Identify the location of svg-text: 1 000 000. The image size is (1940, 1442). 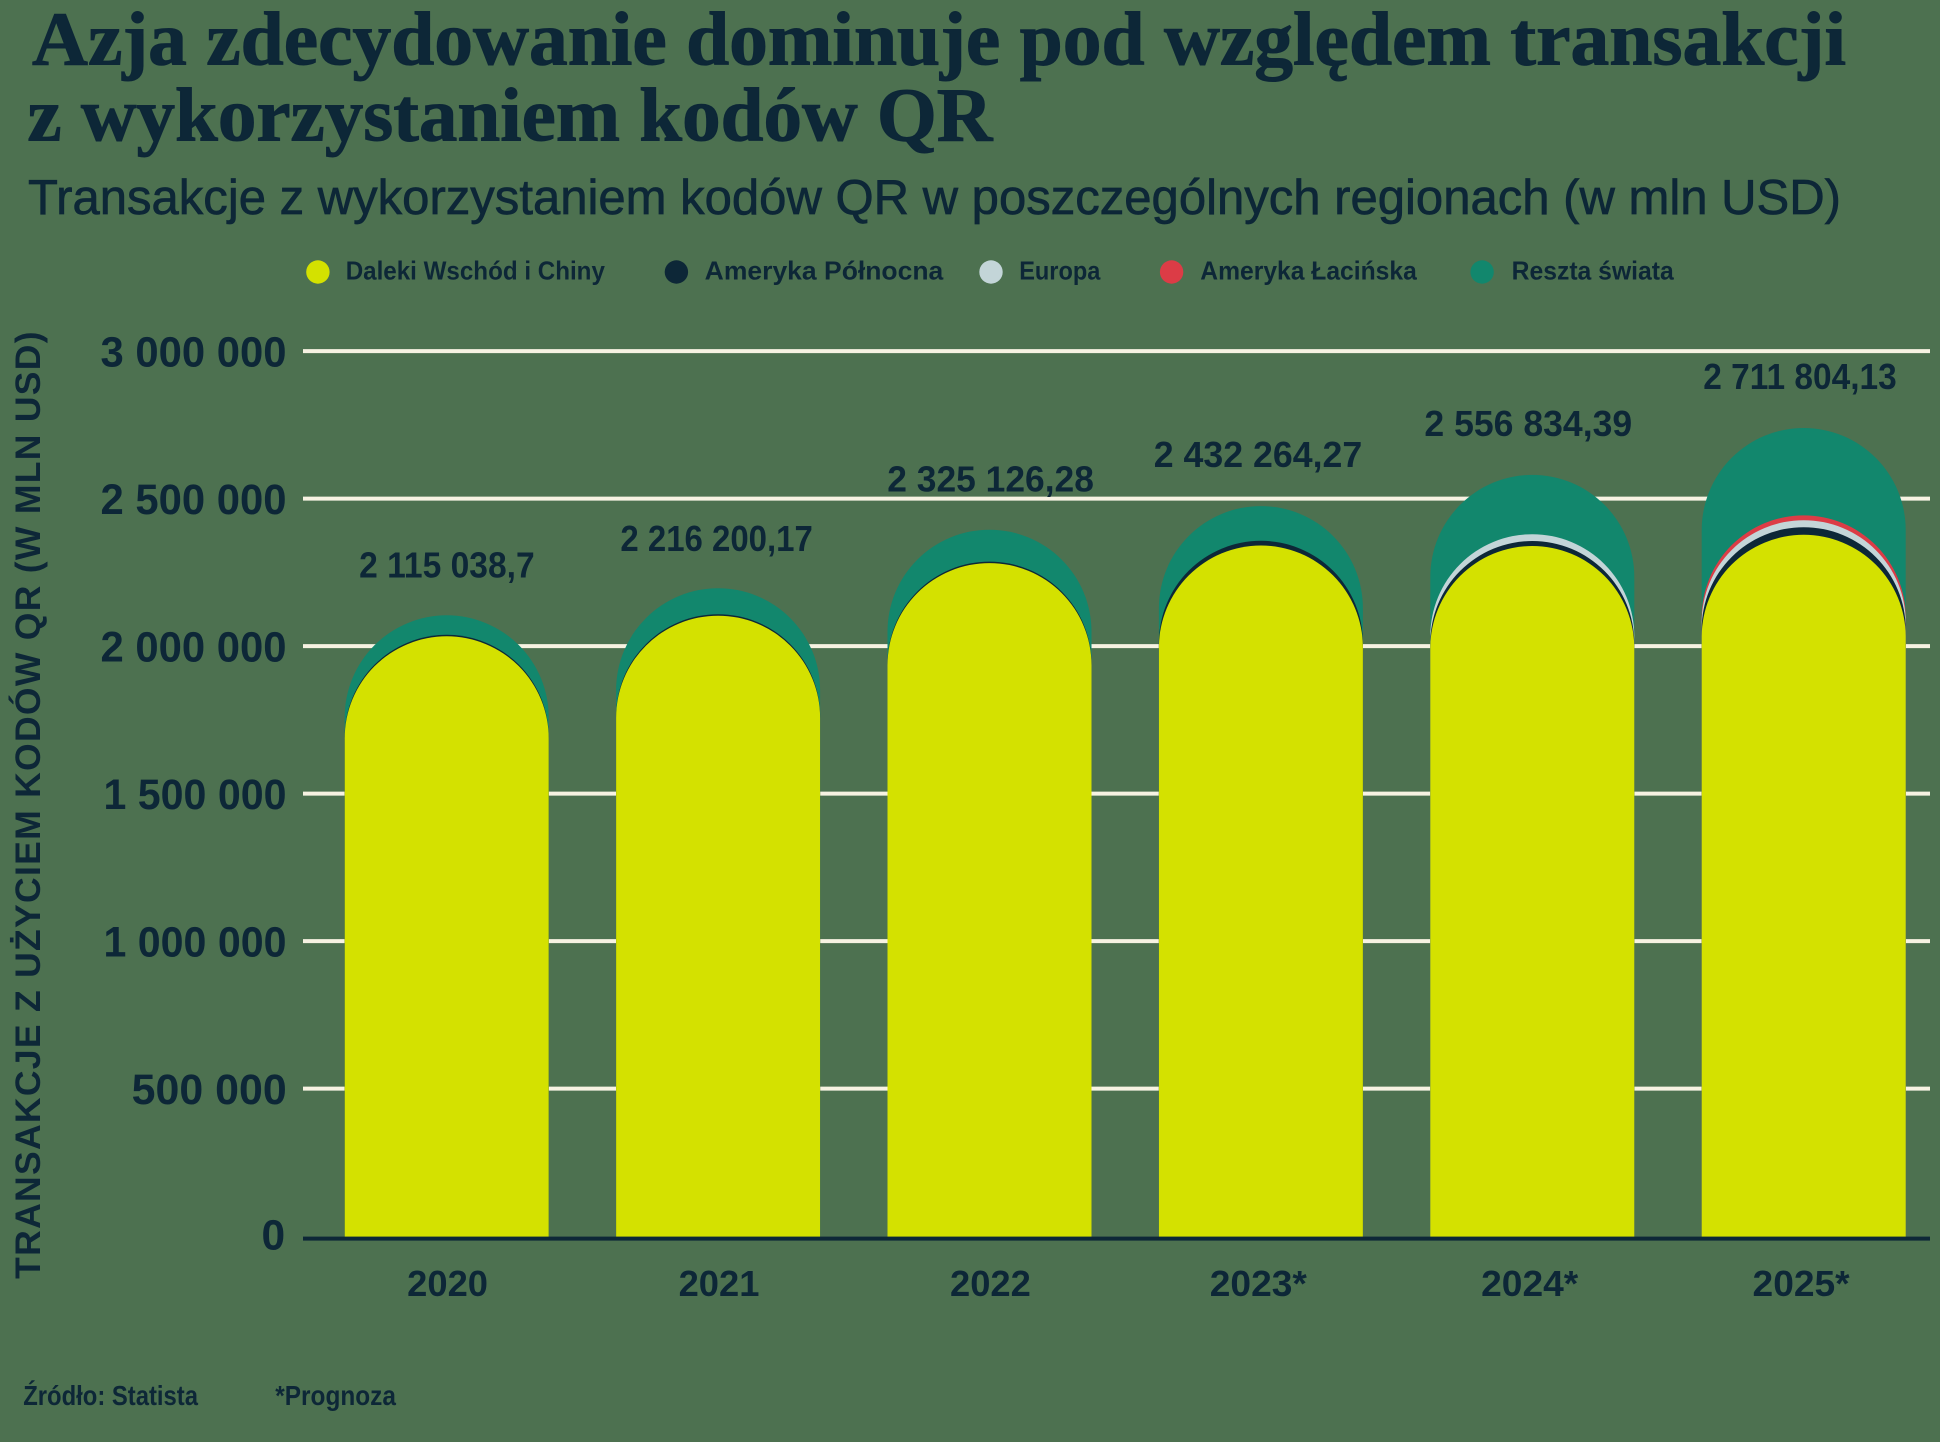
(195, 943).